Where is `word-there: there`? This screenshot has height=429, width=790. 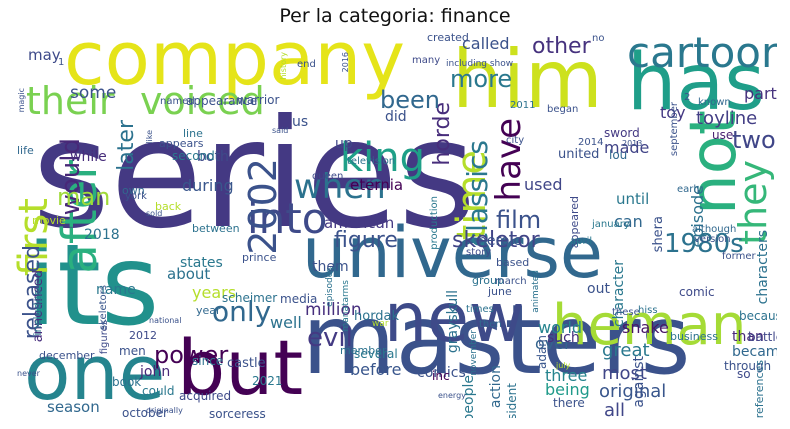 word-there: there is located at coordinates (569, 403).